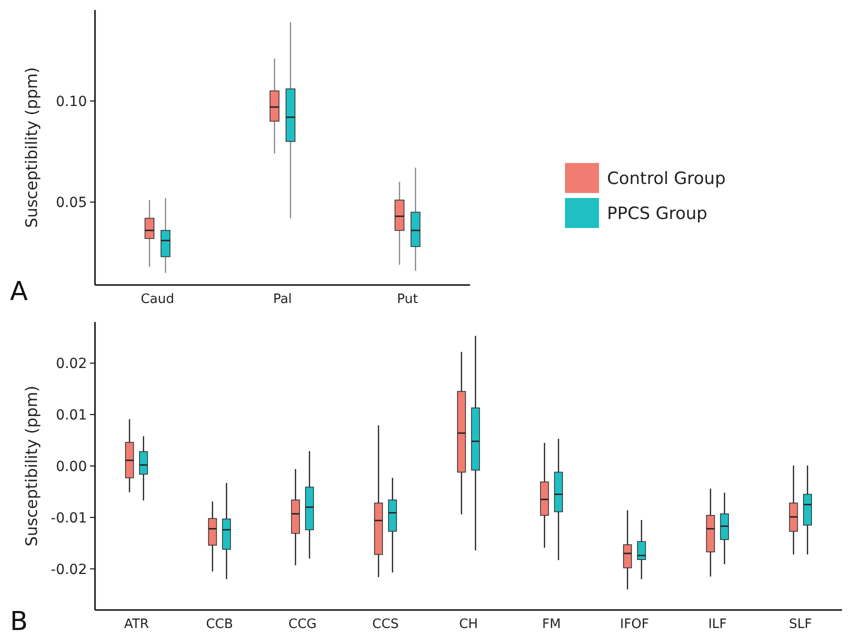 The height and width of the screenshot is (637, 855). I want to click on y-tick-label: -0.01, so click(68, 518).